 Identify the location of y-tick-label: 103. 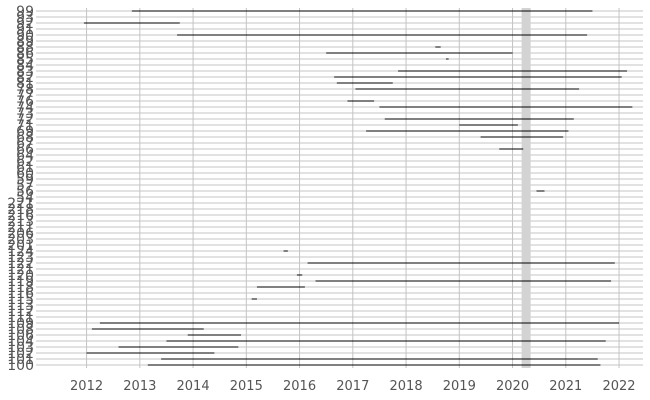
(20, 348).